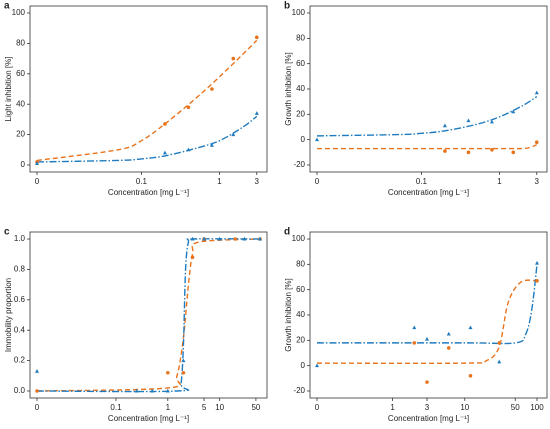 This screenshot has height=429, width=550. I want to click on y-tick-label: 0.4, so click(20, 329).